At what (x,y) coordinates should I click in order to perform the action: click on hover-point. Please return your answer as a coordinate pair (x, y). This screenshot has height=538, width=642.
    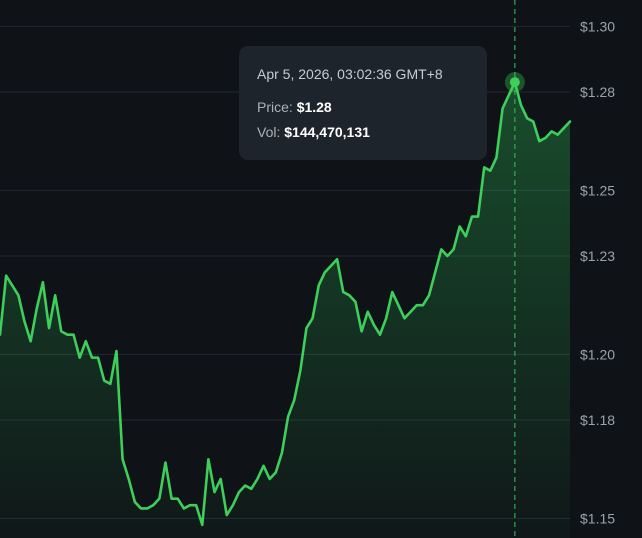
    Looking at the image, I should click on (514, 82).